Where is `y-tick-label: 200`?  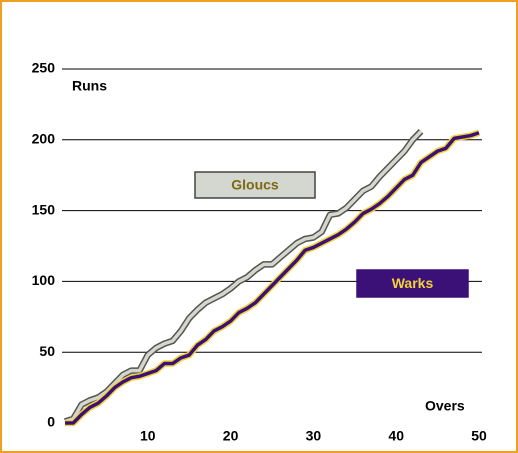
y-tick-label: 200 is located at coordinates (44, 139).